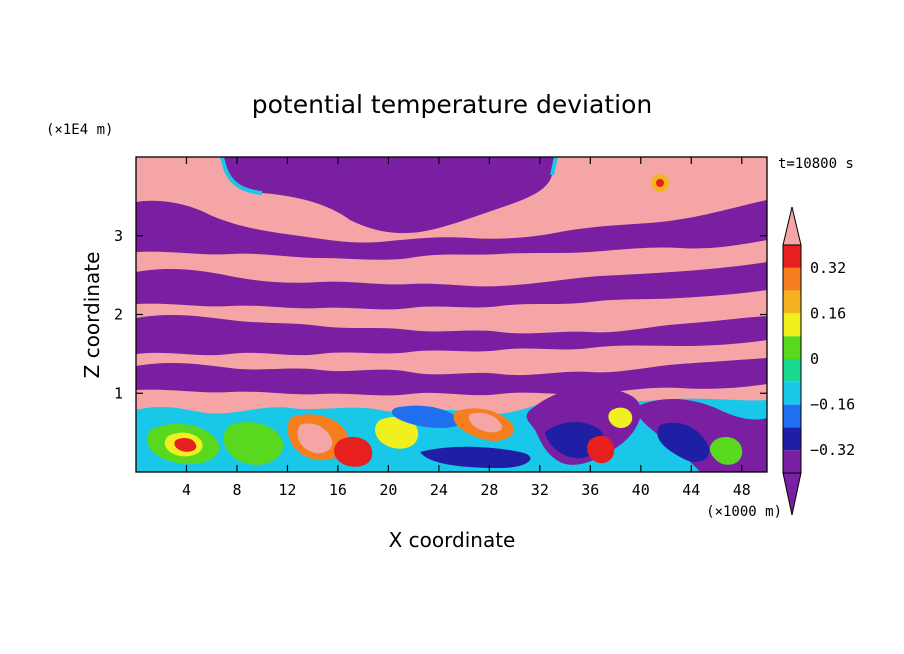  I want to click on y-tick-label: 1, so click(118, 393).